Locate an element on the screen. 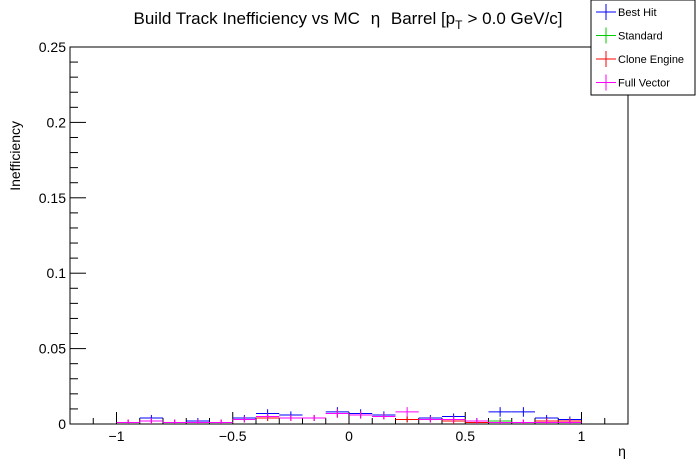 The width and height of the screenshot is (696, 472). x-axis-ticks: −1 −0.5 0 0.5 1 is located at coordinates (349, 428).